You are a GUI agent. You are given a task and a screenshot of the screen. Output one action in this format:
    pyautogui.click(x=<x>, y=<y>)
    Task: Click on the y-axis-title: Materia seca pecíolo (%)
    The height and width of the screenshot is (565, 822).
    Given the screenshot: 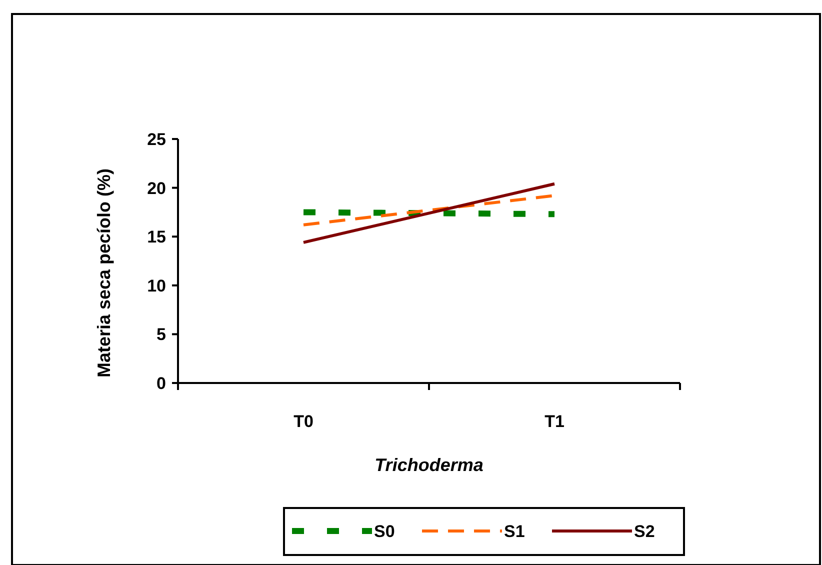 What is the action you would take?
    pyautogui.click(x=104, y=273)
    